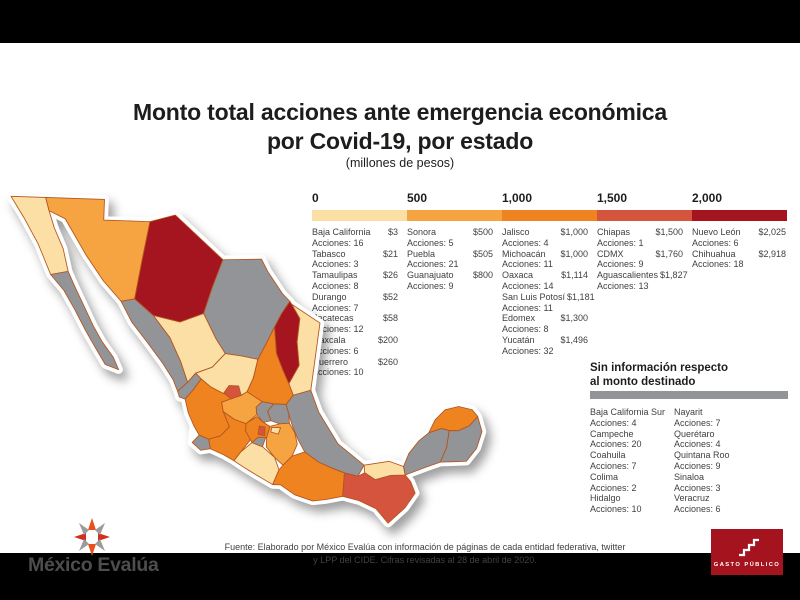 The width and height of the screenshot is (800, 600). What do you see at coordinates (613, 460) in the screenshot?
I see `list-item: Coahuila Acciones: 7` at bounding box center [613, 460].